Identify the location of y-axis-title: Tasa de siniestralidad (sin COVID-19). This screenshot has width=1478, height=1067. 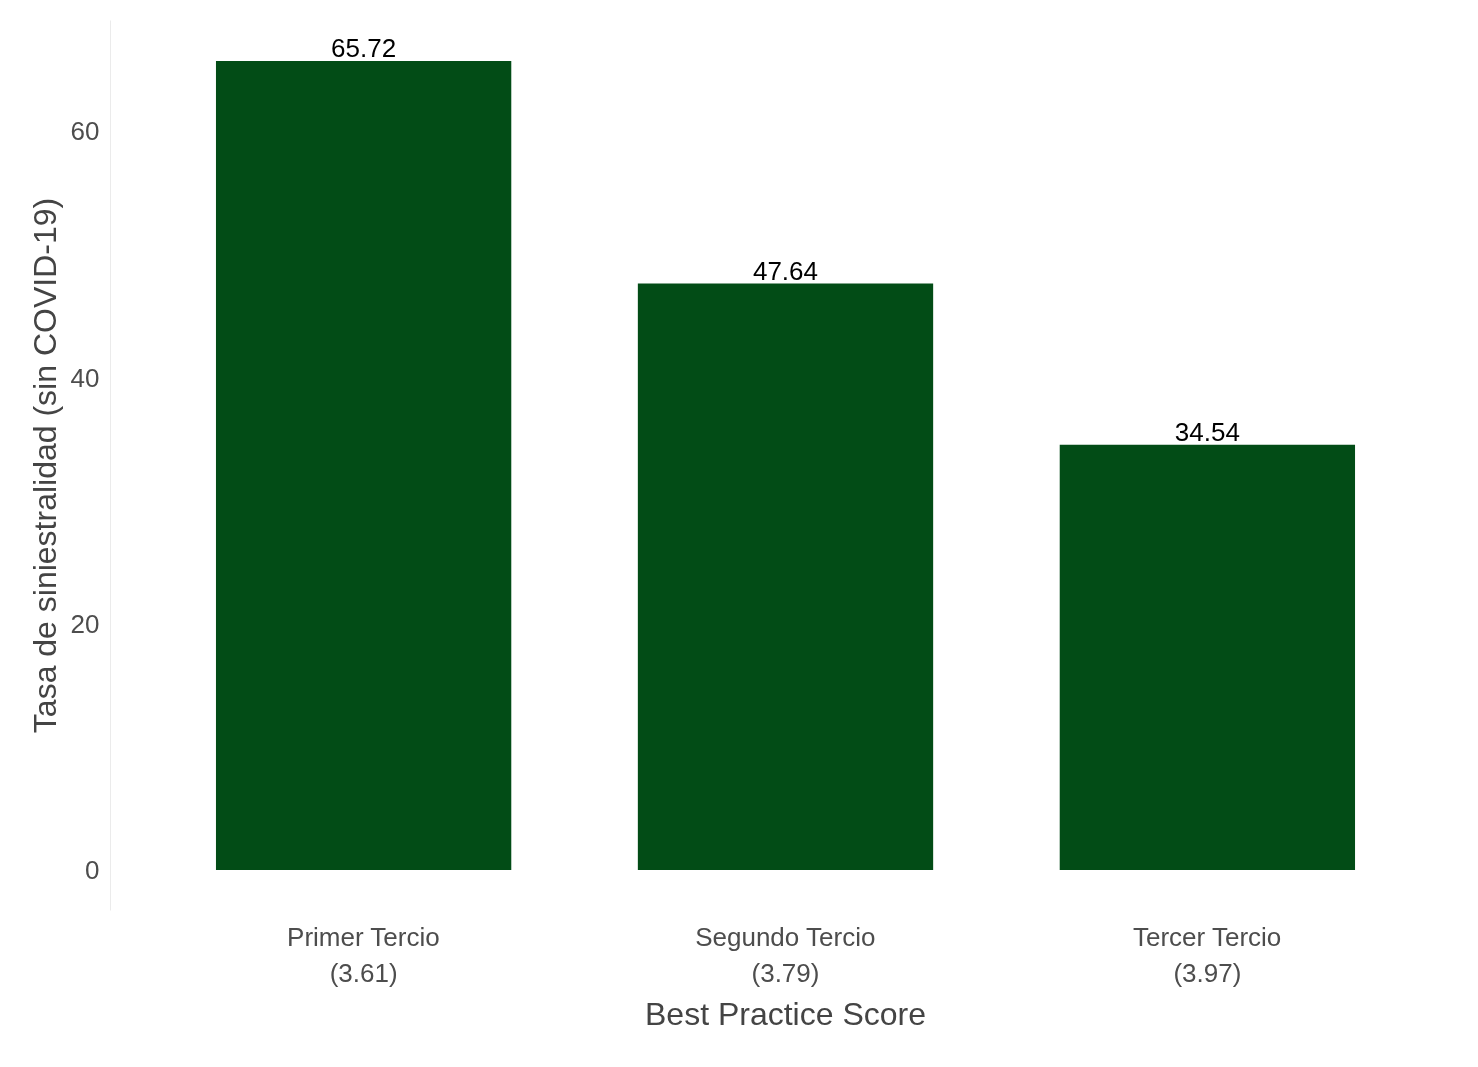
(44, 465).